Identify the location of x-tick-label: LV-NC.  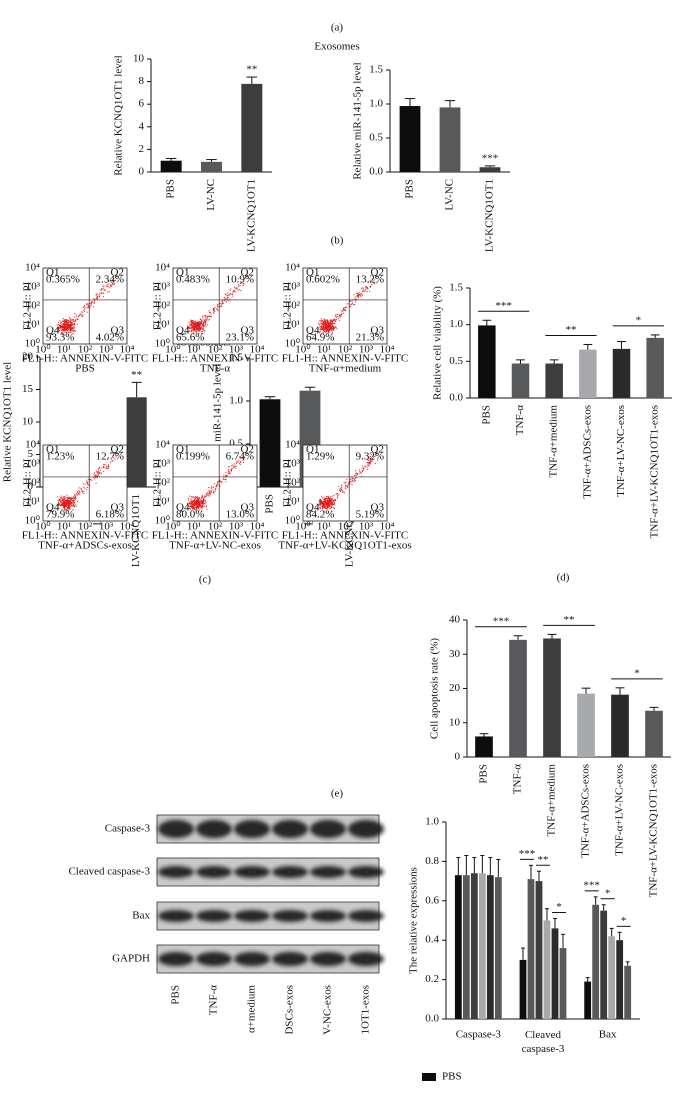
(211, 195).